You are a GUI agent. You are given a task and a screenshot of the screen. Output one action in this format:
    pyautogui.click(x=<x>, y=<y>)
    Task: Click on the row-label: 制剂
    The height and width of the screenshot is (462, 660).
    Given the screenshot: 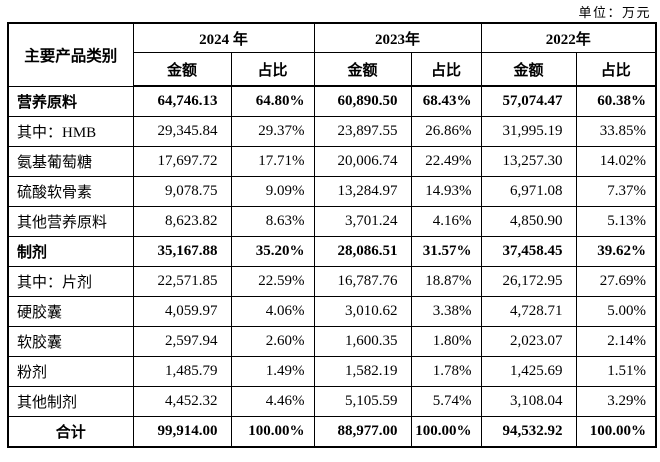 What is the action you would take?
    pyautogui.click(x=70, y=251)
    